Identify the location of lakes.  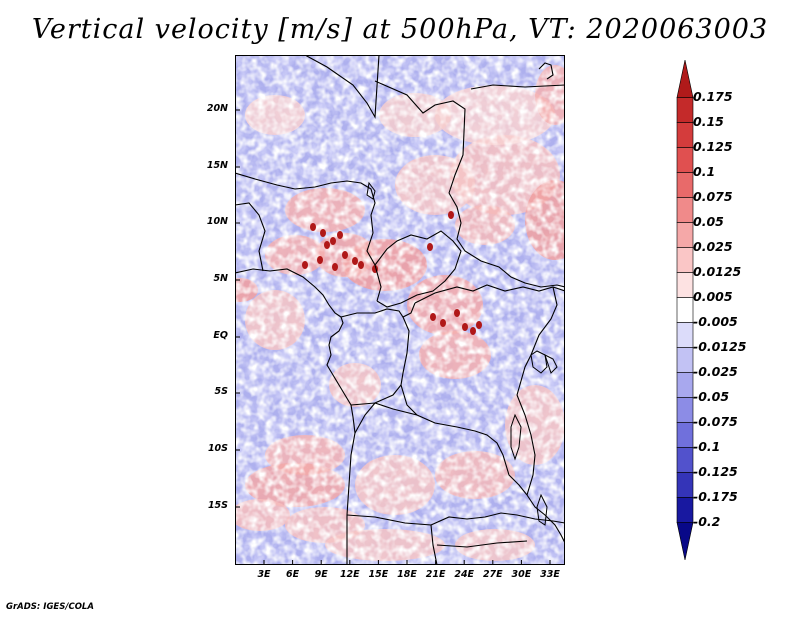
(462, 353).